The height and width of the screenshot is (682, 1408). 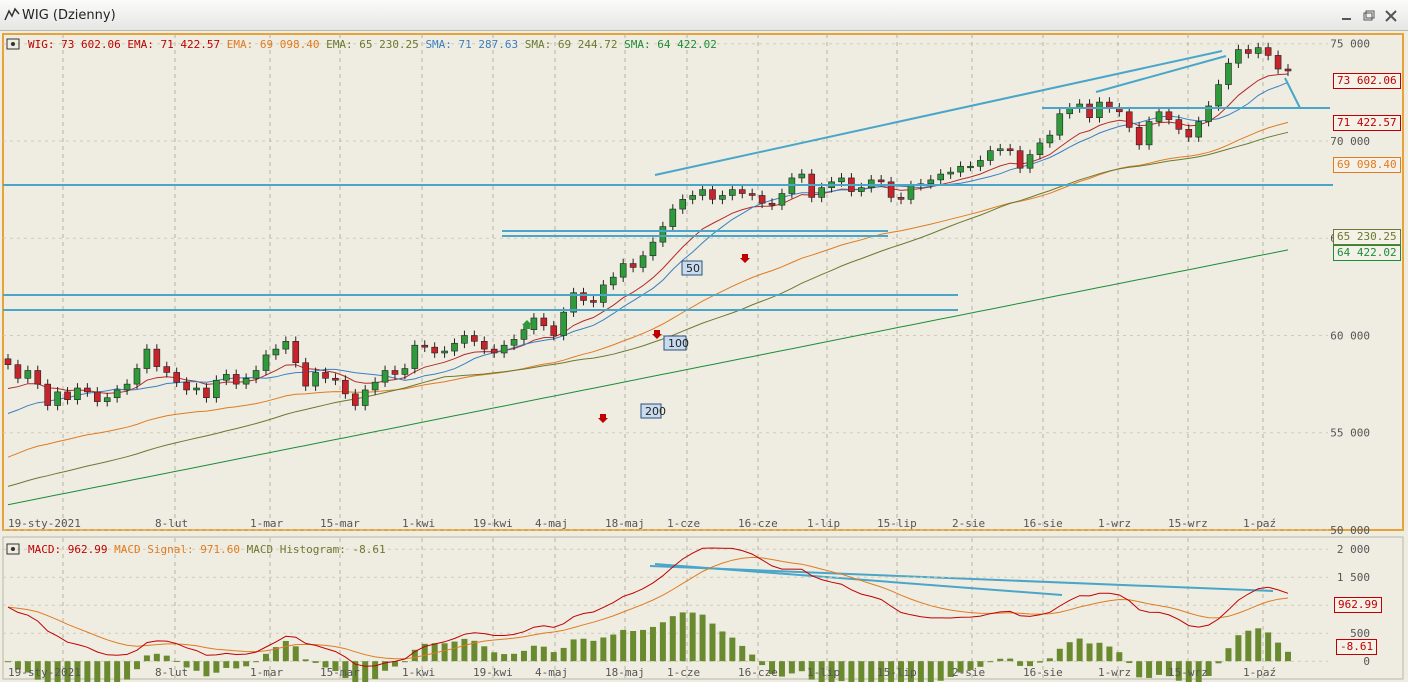 I want to click on price-tick-label: 60 000, so click(x=1350, y=335).